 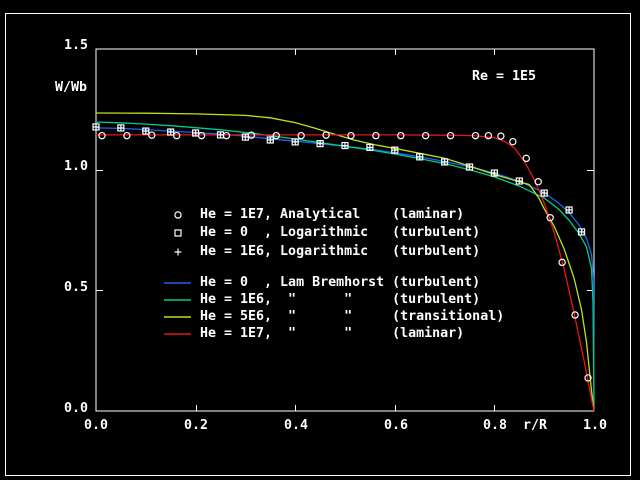 I want to click on legend-row-circle: He = 1E7, Analytical (laminar), so click(x=332, y=214).